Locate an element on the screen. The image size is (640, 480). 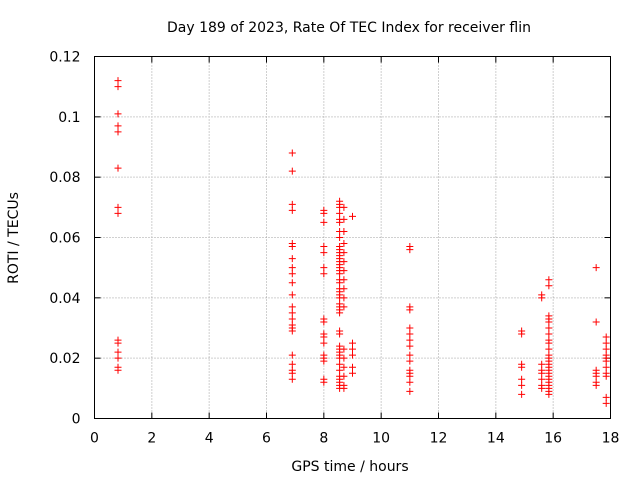
x-tick-label: 4 is located at coordinates (209, 439).